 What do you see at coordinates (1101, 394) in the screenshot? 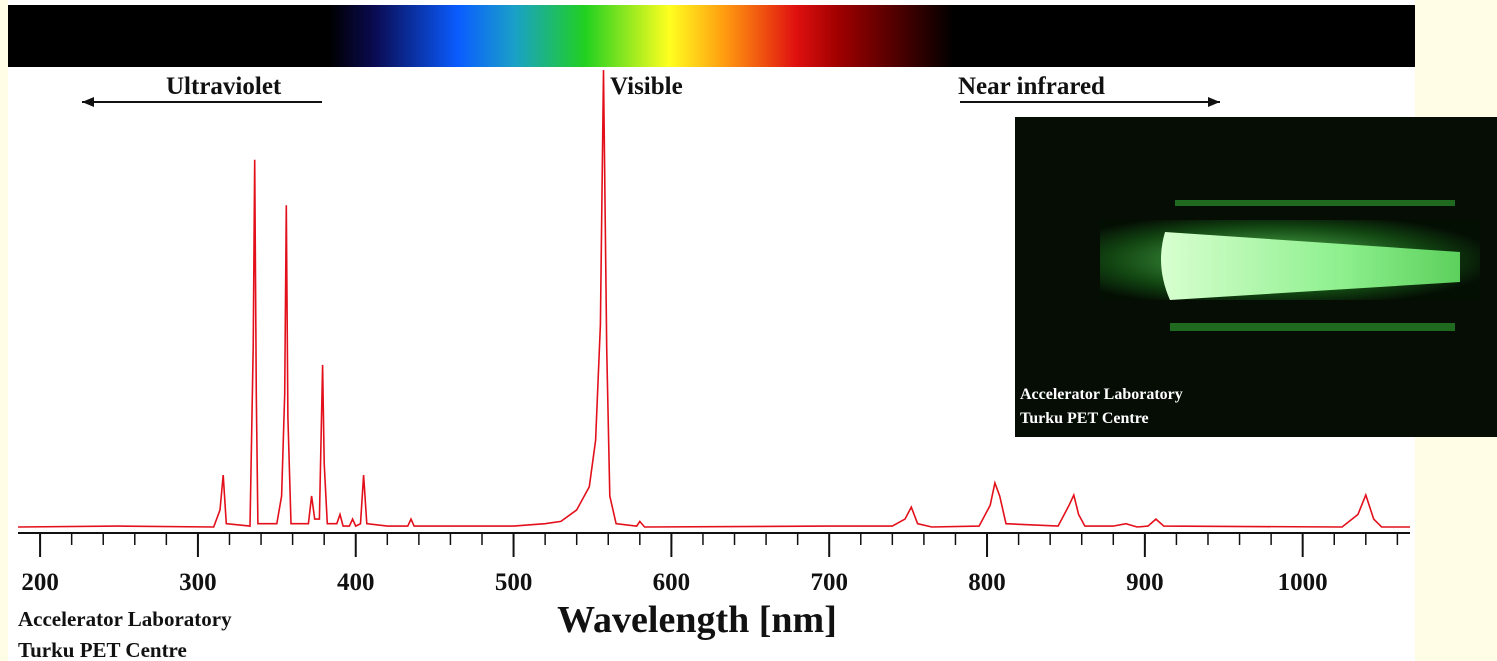
I see `photo-caption: Accelerator Laboratory` at bounding box center [1101, 394].